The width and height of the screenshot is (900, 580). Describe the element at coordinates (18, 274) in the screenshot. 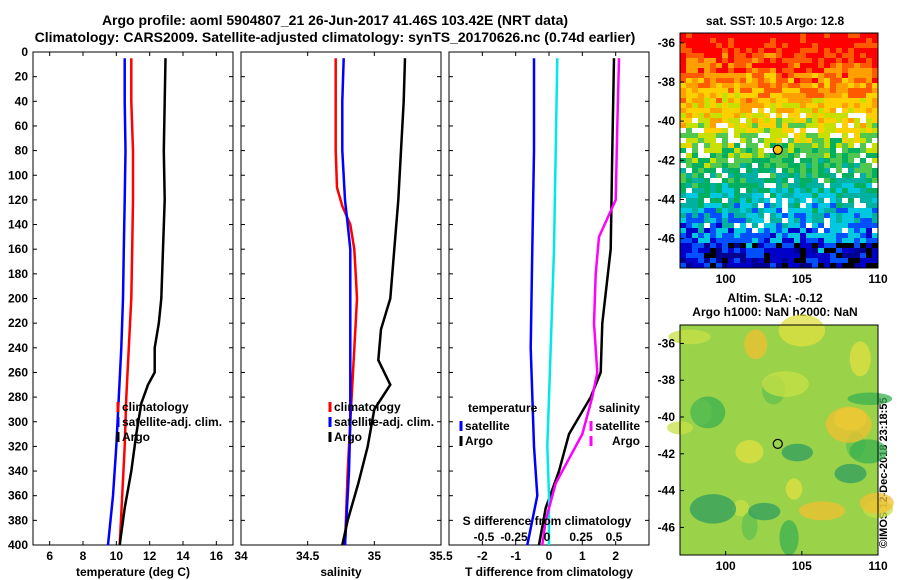

I see `depth-tick-label: 180` at that location.